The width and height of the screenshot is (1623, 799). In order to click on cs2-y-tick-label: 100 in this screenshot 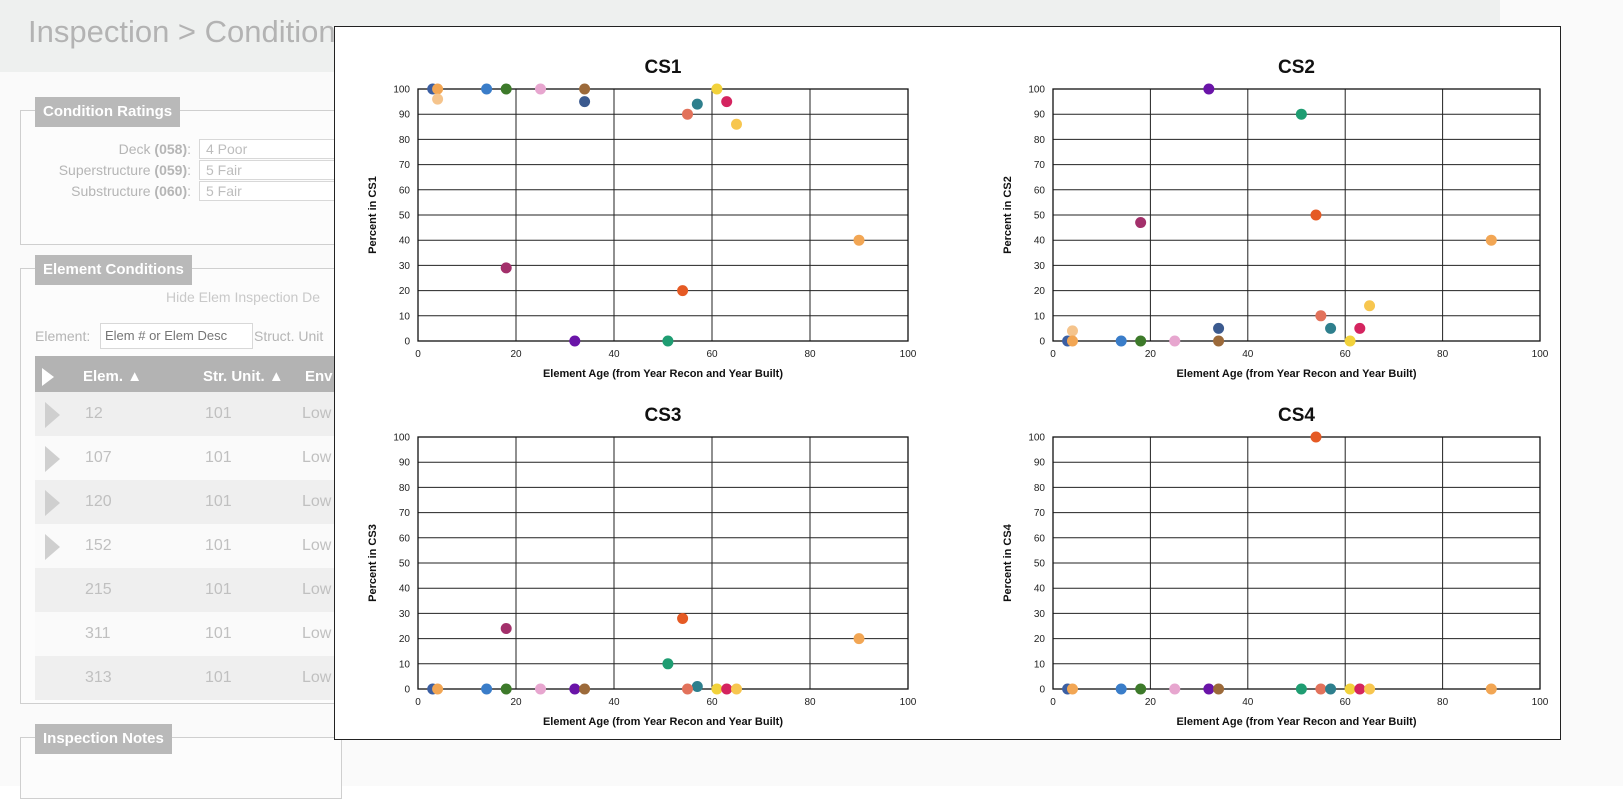, I will do `click(1036, 90)`.